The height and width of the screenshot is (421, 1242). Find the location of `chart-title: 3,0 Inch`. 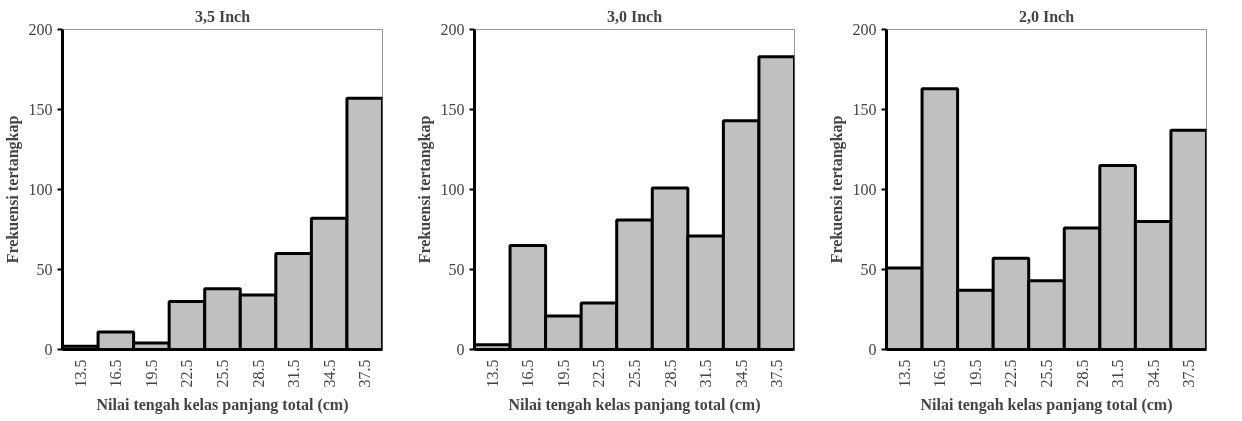

chart-title: 3,0 Inch is located at coordinates (634, 16).